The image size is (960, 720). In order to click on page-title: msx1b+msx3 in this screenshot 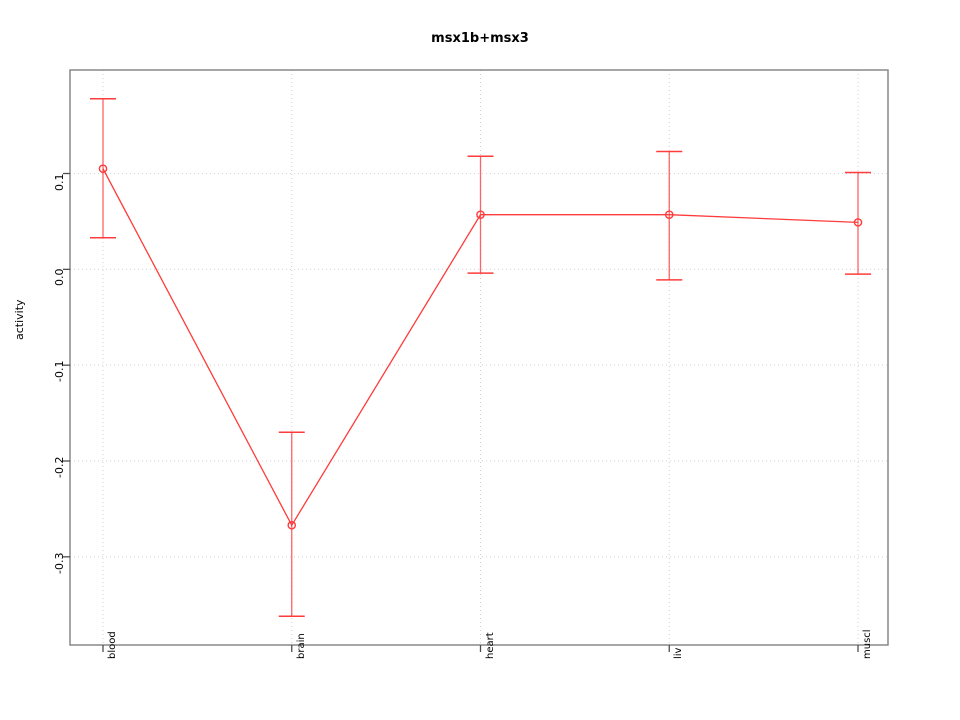, I will do `click(480, 38)`.